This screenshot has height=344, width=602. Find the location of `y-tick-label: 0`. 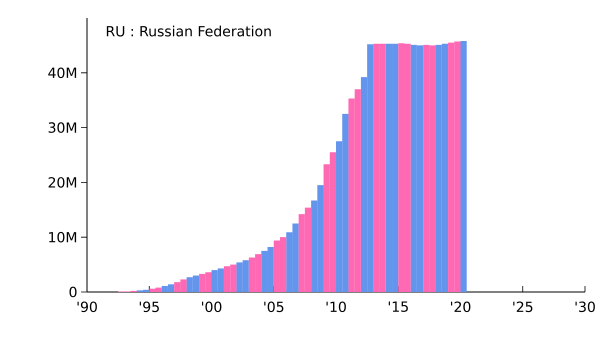

y-tick-label: 0 is located at coordinates (73, 292).